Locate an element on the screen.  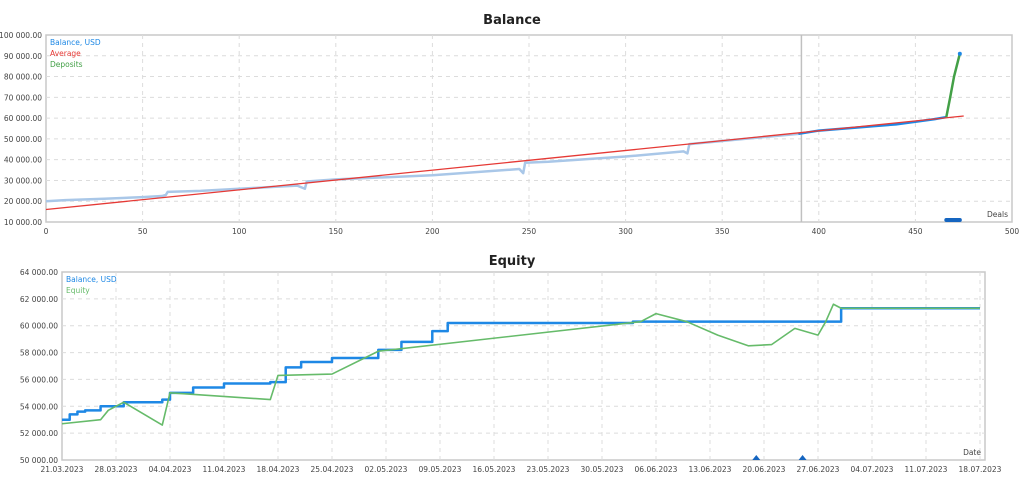
x-tick-label: 0 is located at coordinates (46, 231).